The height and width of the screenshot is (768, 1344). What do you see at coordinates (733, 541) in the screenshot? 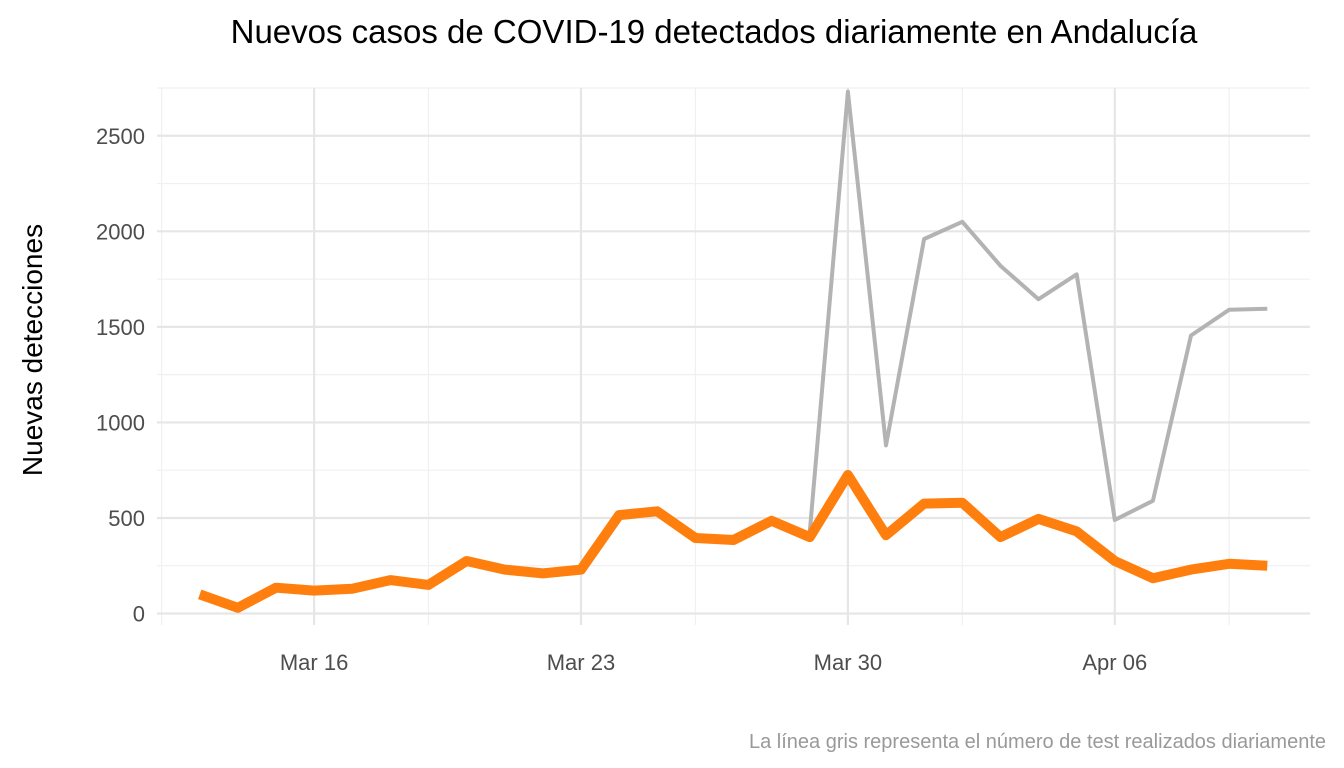
I see `series-line-cases` at bounding box center [733, 541].